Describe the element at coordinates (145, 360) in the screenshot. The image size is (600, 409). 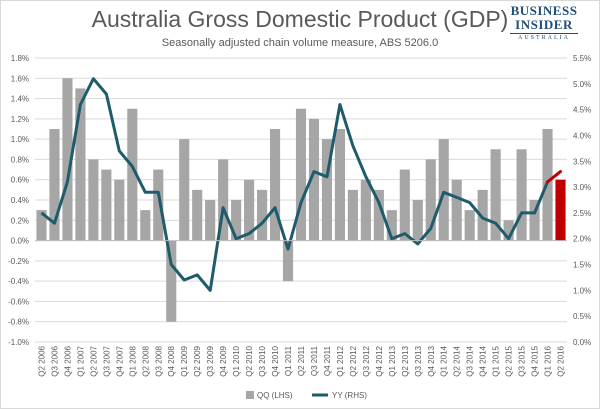
I see `x-tick-label: Q2 2008` at that location.